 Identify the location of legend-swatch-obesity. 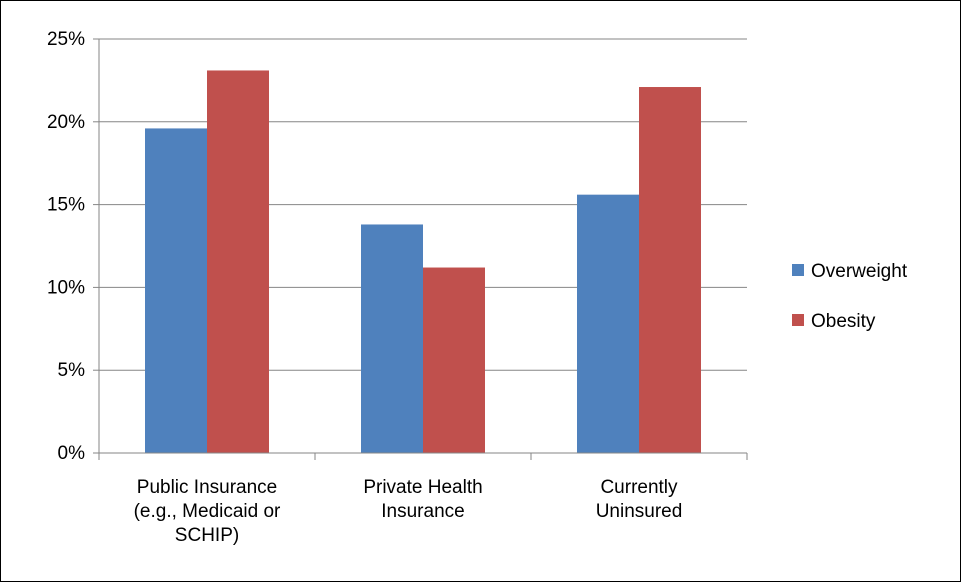
(798, 320).